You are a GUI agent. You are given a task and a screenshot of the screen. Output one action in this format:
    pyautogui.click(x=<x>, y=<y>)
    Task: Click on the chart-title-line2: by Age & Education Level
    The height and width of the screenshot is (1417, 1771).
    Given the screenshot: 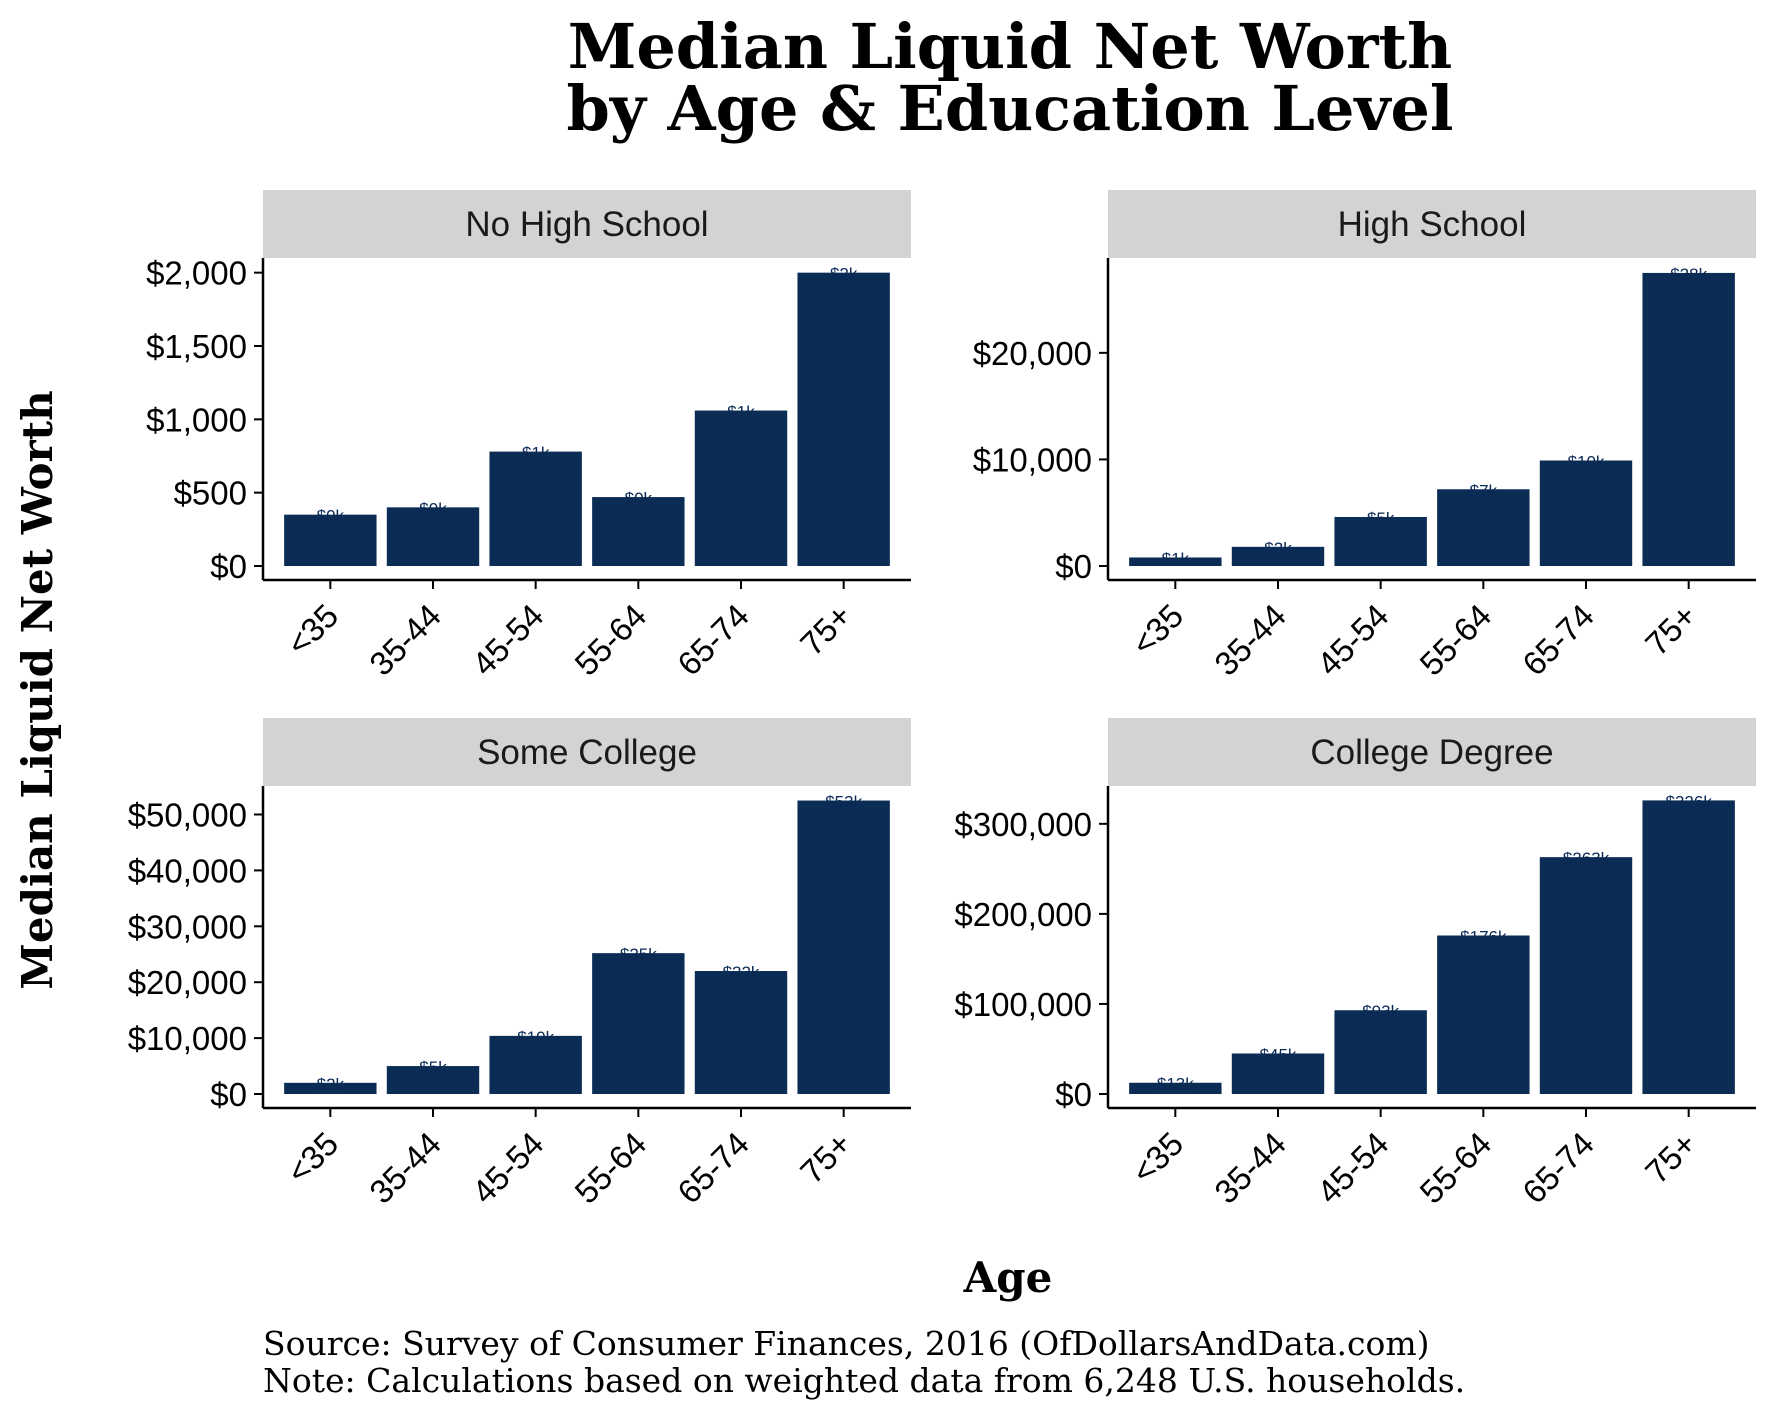 What is the action you would take?
    pyautogui.click(x=1010, y=108)
    